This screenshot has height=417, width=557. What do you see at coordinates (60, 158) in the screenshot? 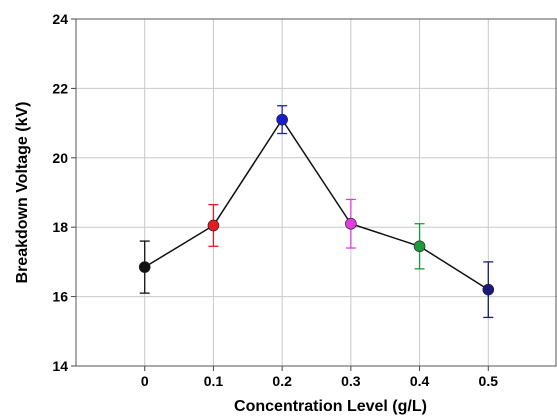
I see `y-tick-label: 20` at bounding box center [60, 158].